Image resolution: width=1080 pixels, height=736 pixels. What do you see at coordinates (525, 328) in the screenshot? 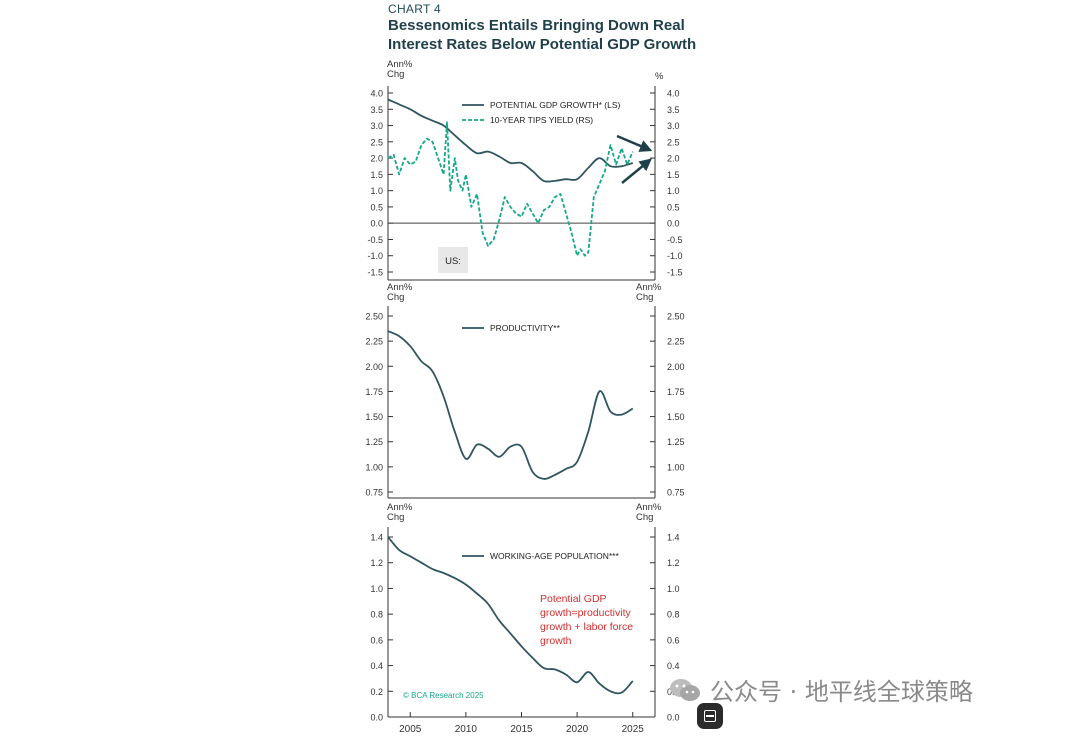
I see `legend-label: PRODUCTIVITY**` at bounding box center [525, 328].